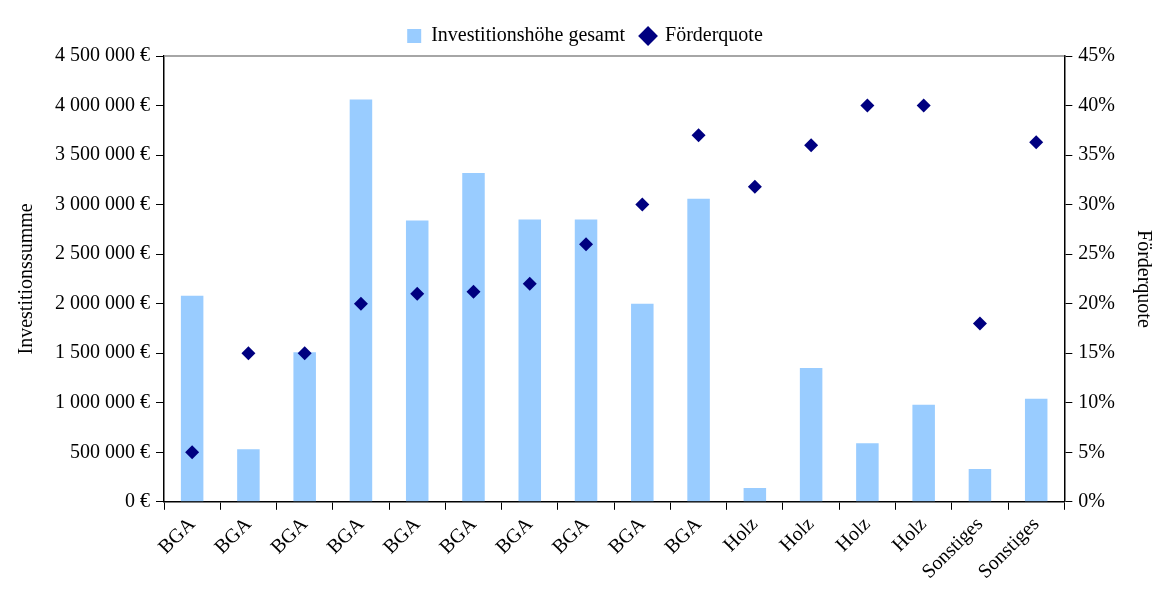  What do you see at coordinates (1097, 301) in the screenshot?
I see `y2-tick-label: 20%` at bounding box center [1097, 301].